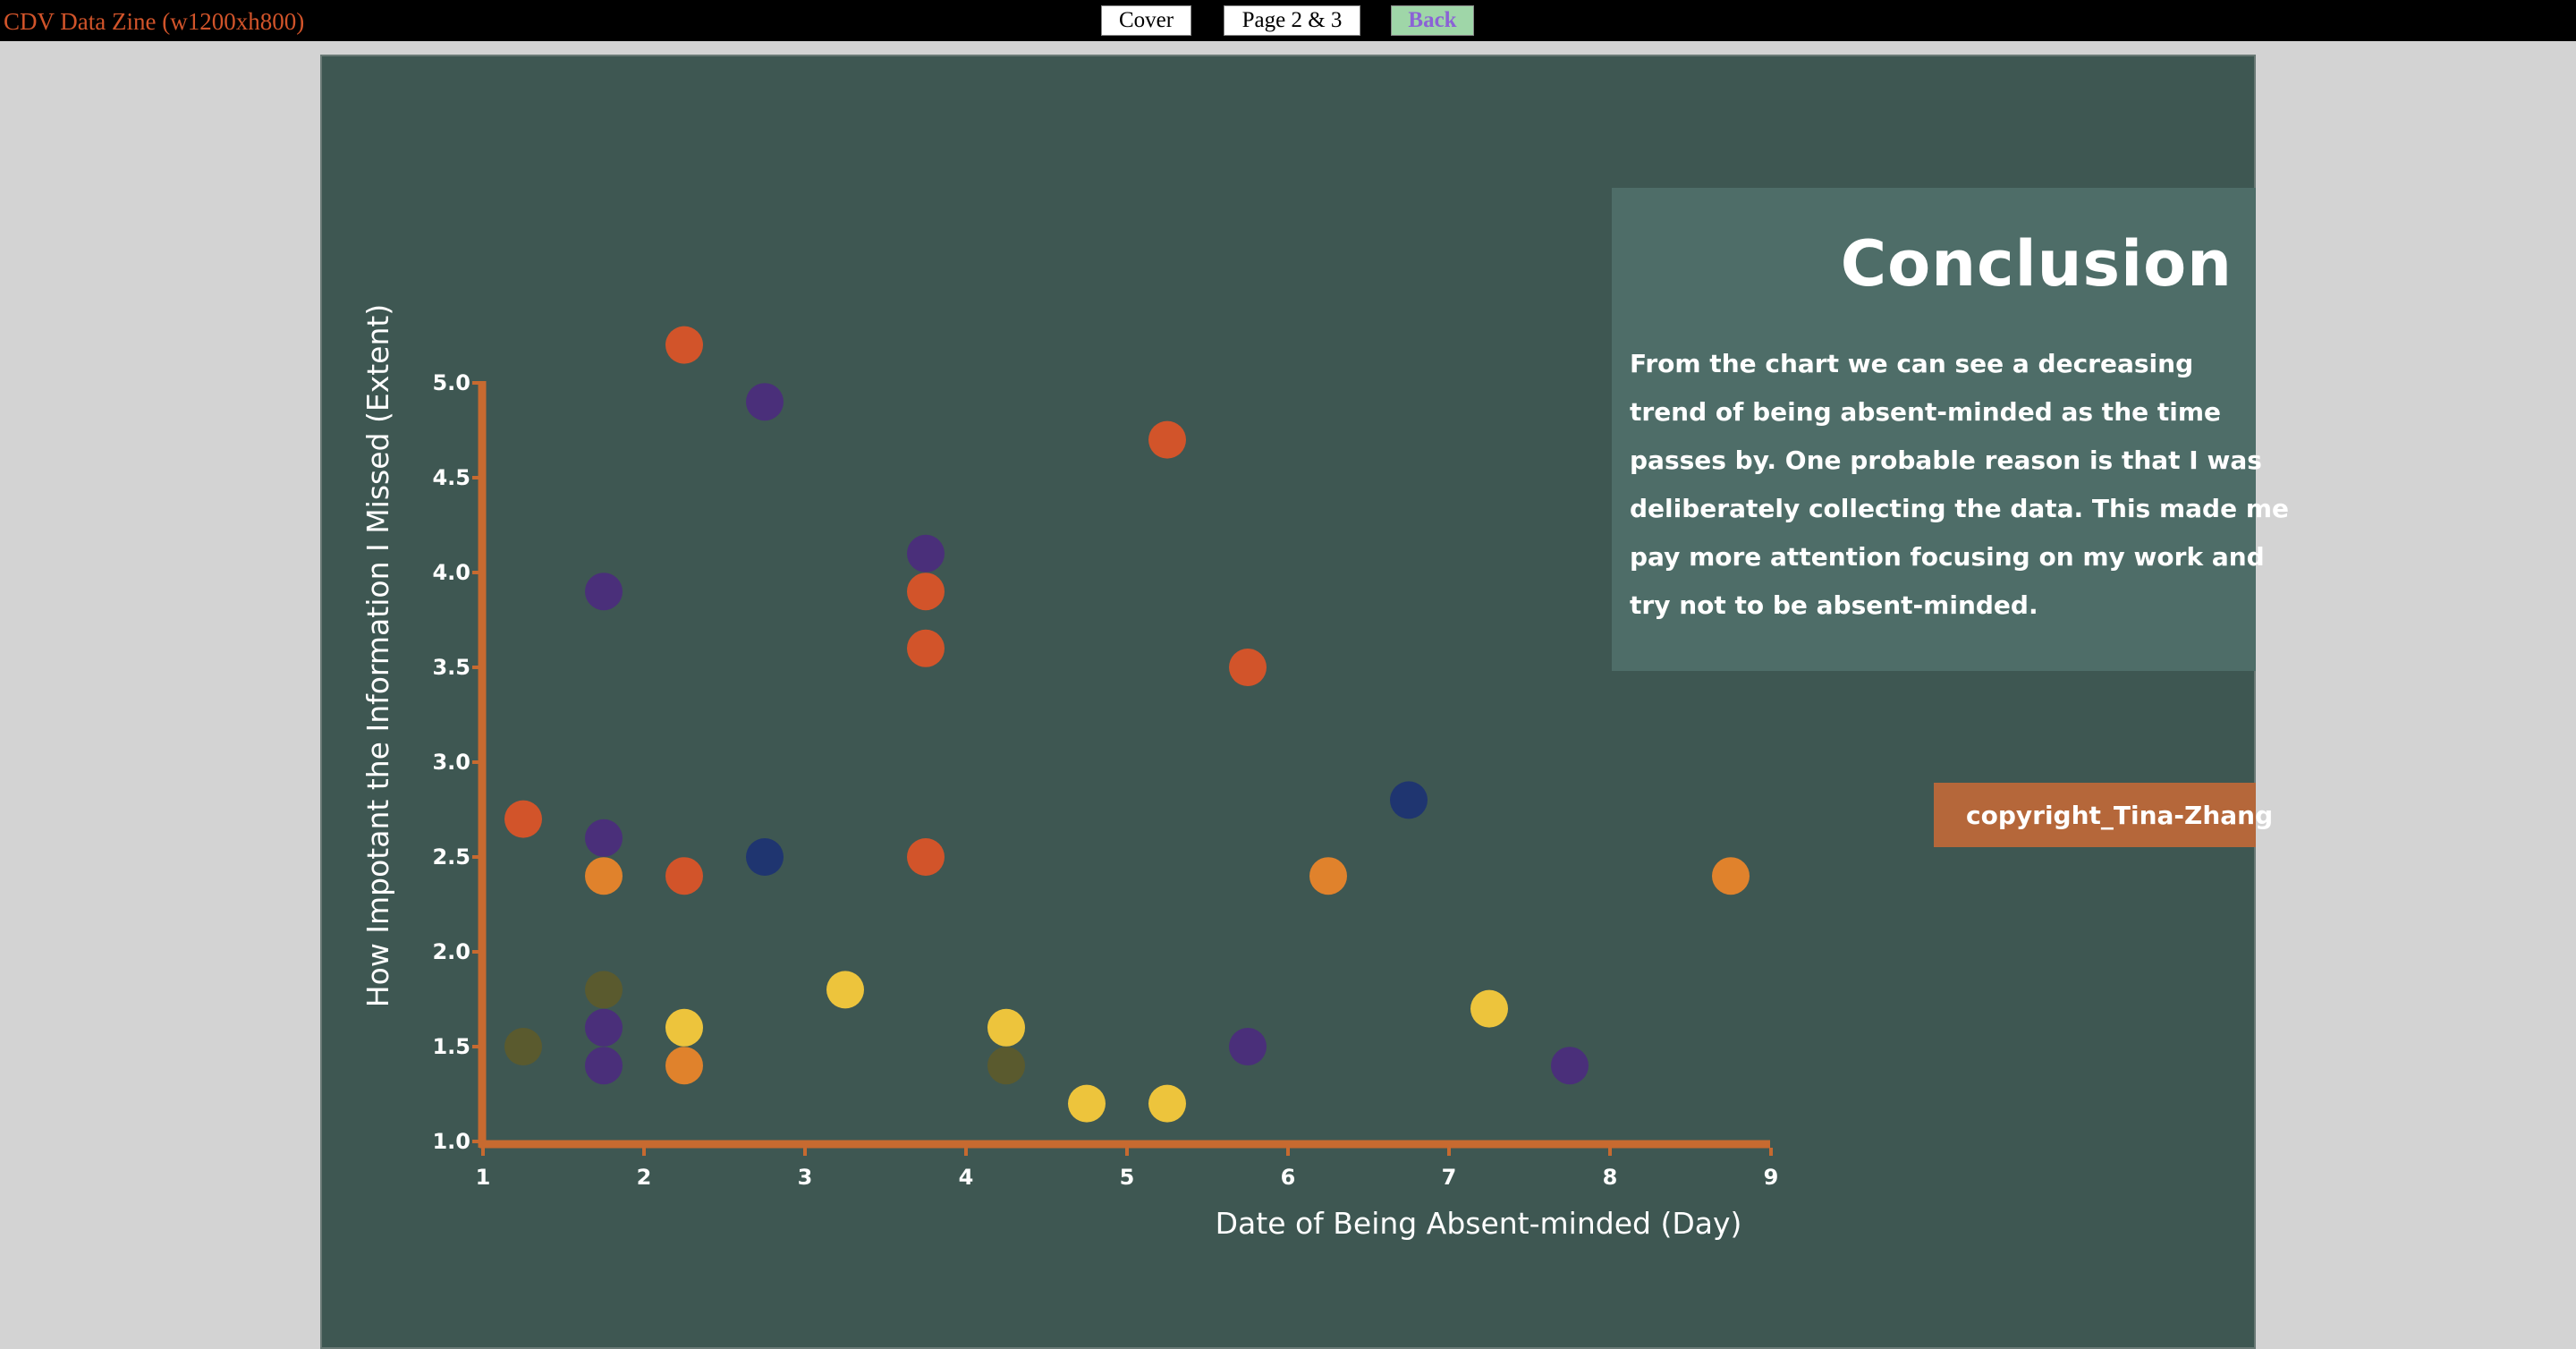 This screenshot has height=1349, width=2576. What do you see at coordinates (2036, 264) in the screenshot?
I see `conclusion-title: Conclusion` at bounding box center [2036, 264].